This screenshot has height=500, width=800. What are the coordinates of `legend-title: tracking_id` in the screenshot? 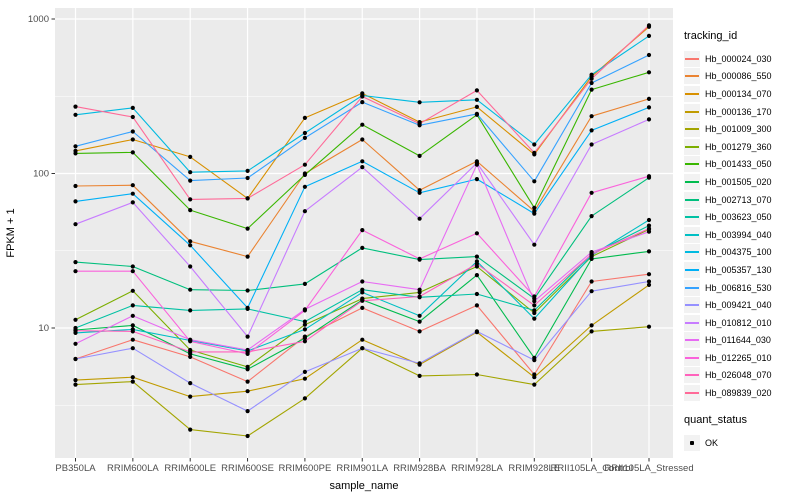 It's located at (711, 36).